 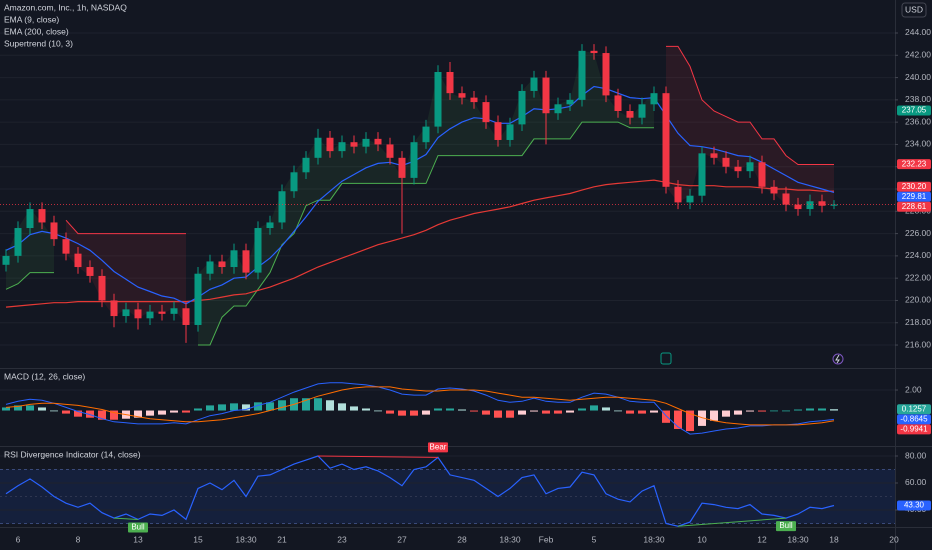 I want to click on x-tick-label: 18:30, so click(x=510, y=539).